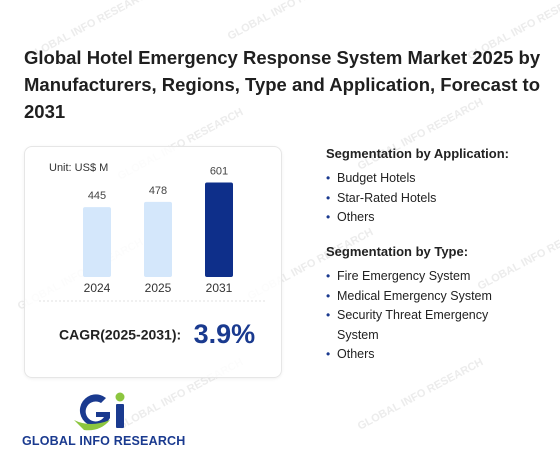 This screenshot has width=560, height=469. What do you see at coordinates (120, 334) in the screenshot?
I see `cagr-label: CAGR(2025-2031):` at bounding box center [120, 334].